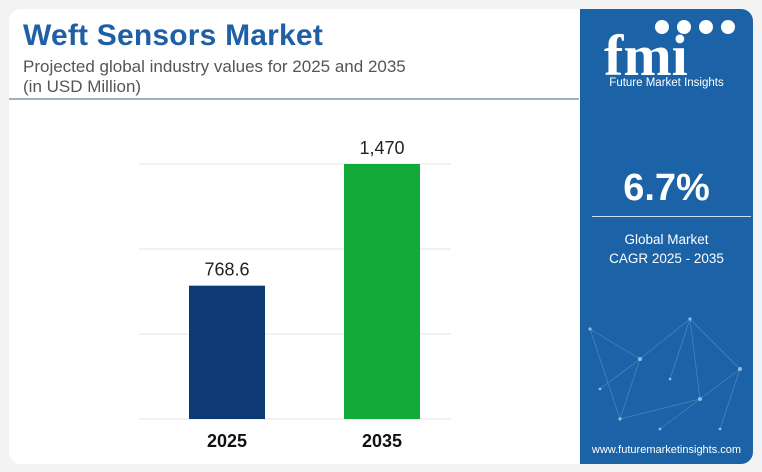 The image size is (762, 472). What do you see at coordinates (666, 239) in the screenshot?
I see `cagr-label-line-1: Global Market` at bounding box center [666, 239].